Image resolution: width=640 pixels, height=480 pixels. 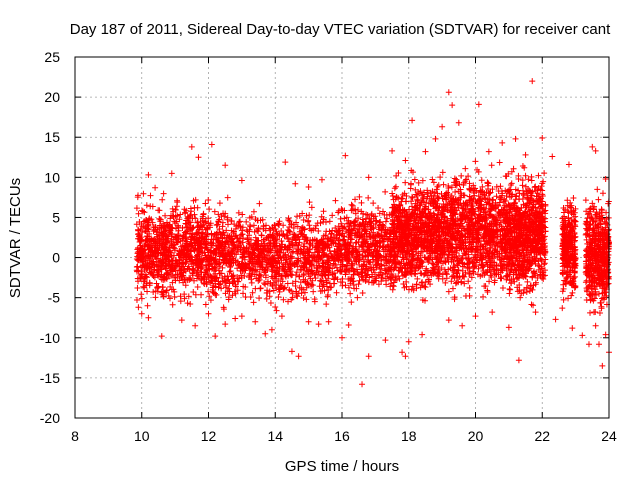 I want to click on y-tick-label: 25, so click(x=52, y=57).